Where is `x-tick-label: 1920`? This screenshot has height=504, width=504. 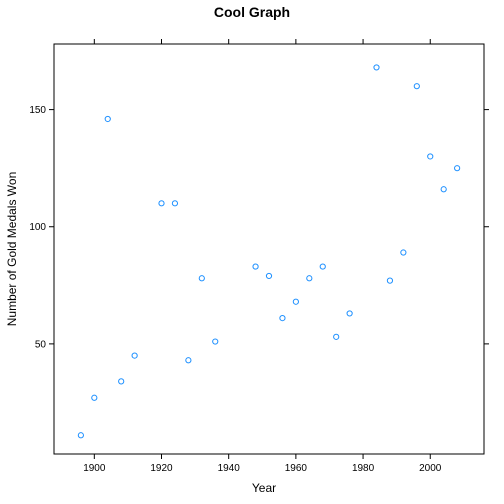
x-tick-label: 1920 is located at coordinates (161, 468).